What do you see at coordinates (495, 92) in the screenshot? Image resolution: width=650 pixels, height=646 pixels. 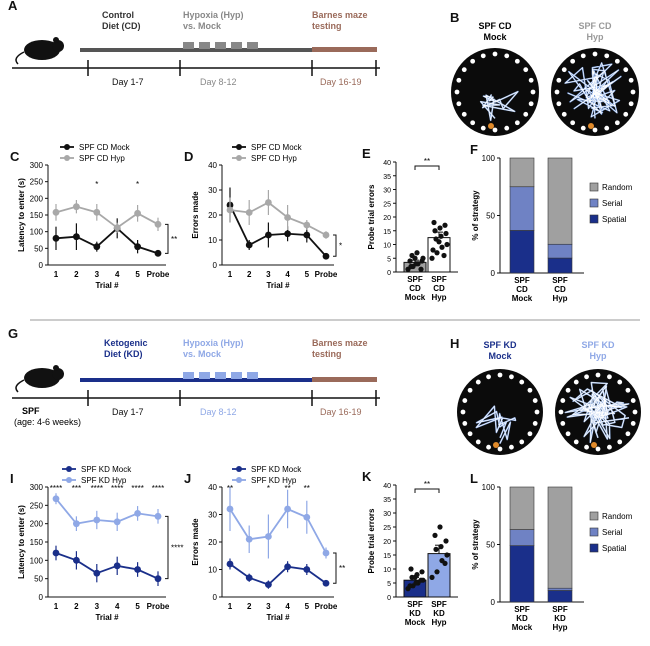 I see `arena-disc` at bounding box center [495, 92].